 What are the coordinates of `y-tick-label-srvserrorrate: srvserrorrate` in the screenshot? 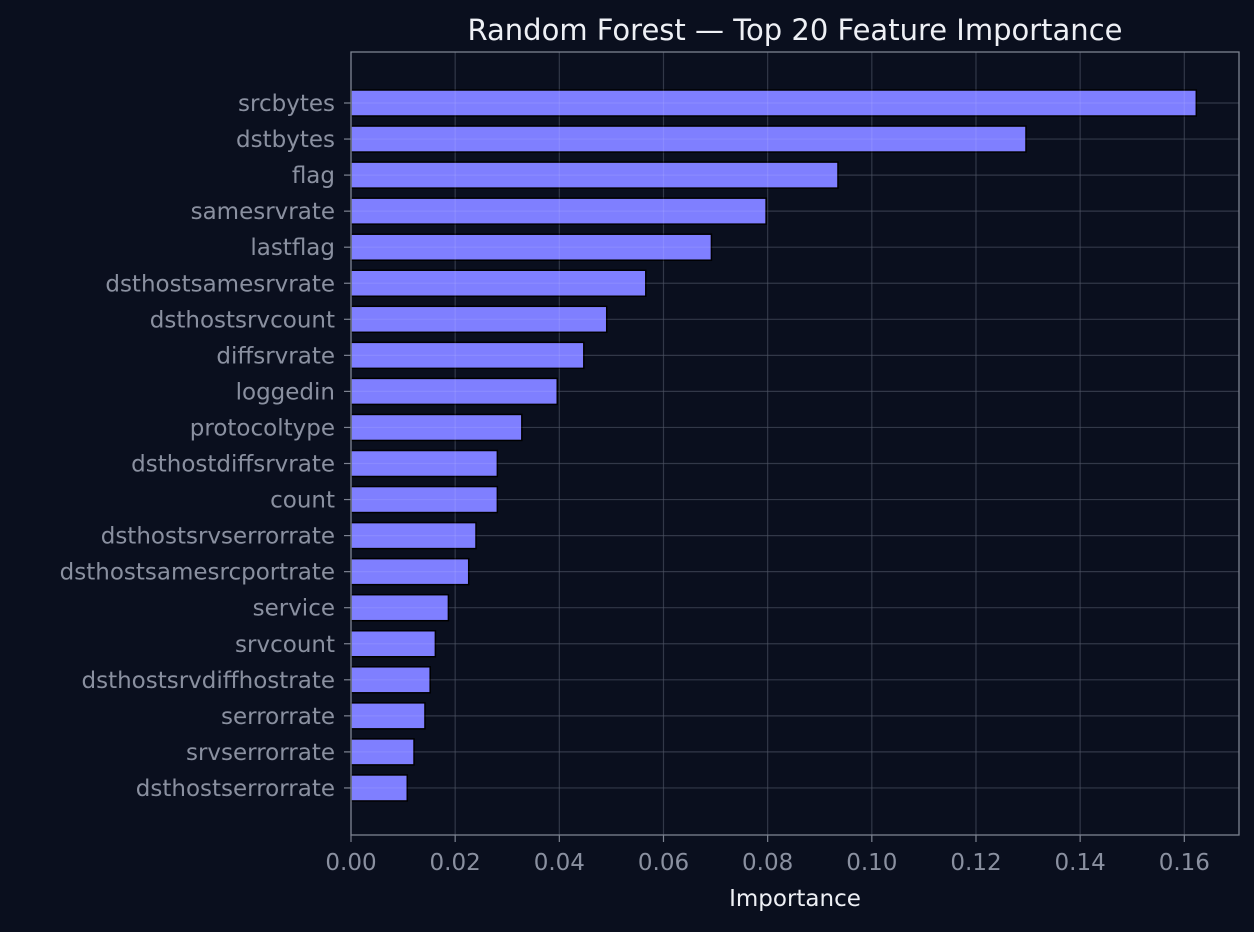 It's located at (260, 753).